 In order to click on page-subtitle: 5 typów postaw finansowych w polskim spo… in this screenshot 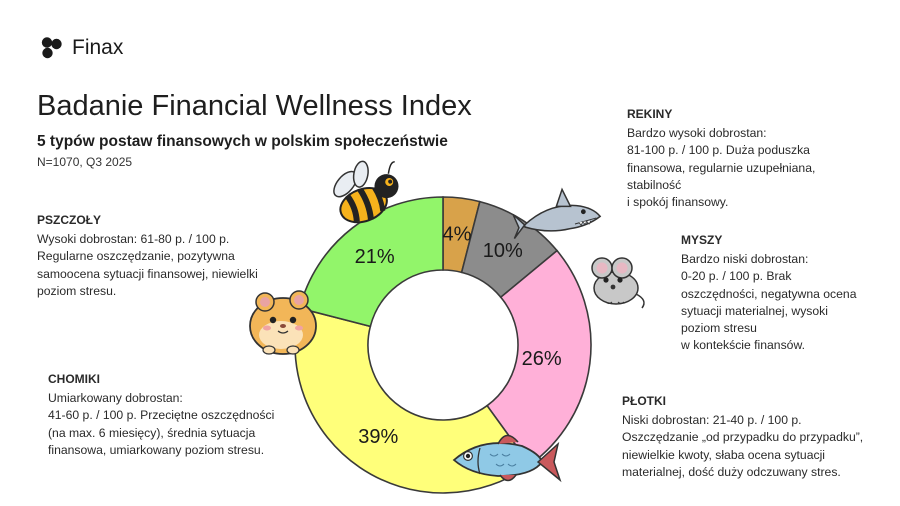, I will do `click(242, 141)`.